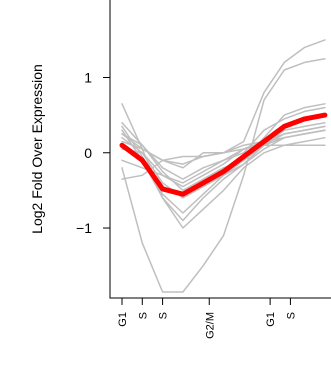 This screenshot has height=377, width=331. Describe the element at coordinates (210, 325) in the screenshot. I see `x-tick-label: G2/M` at that location.